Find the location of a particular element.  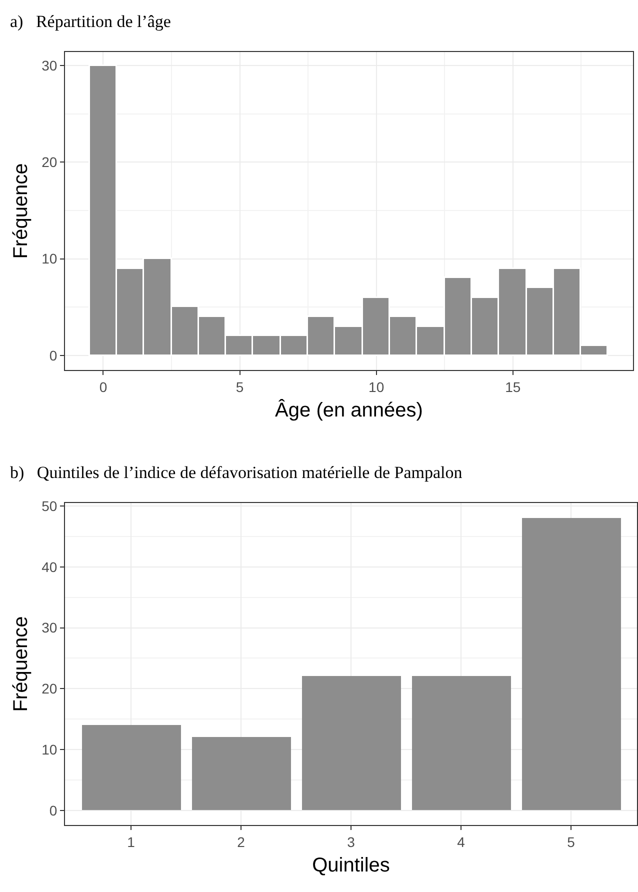

x-tick-label: 10 is located at coordinates (376, 386).